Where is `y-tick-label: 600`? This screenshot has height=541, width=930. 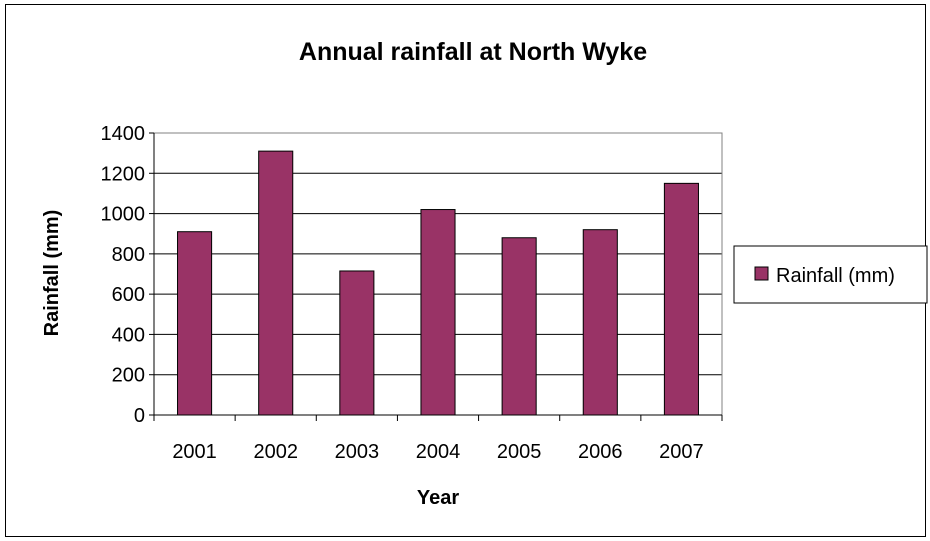 y-tick-label: 600 is located at coordinates (128, 295).